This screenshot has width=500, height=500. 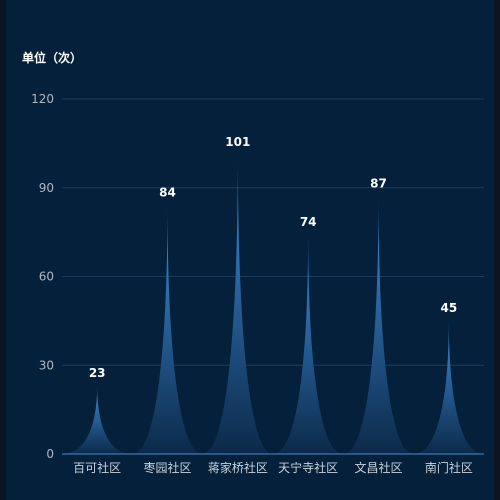 I want to click on x-tick-label: 南门社区, so click(x=449, y=467).